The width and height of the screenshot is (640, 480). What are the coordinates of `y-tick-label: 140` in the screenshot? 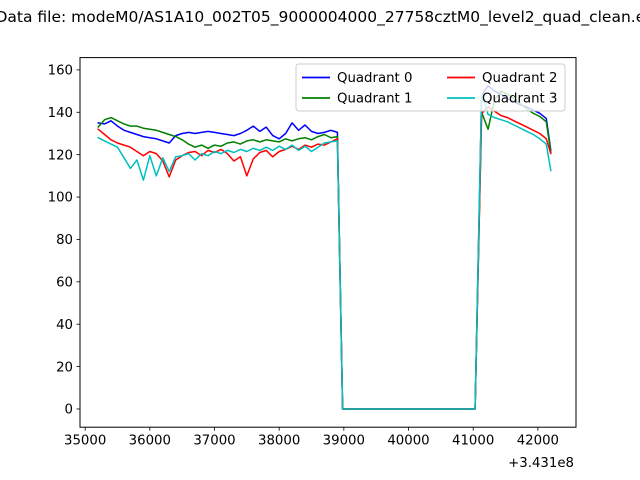 It's located at (60, 113).